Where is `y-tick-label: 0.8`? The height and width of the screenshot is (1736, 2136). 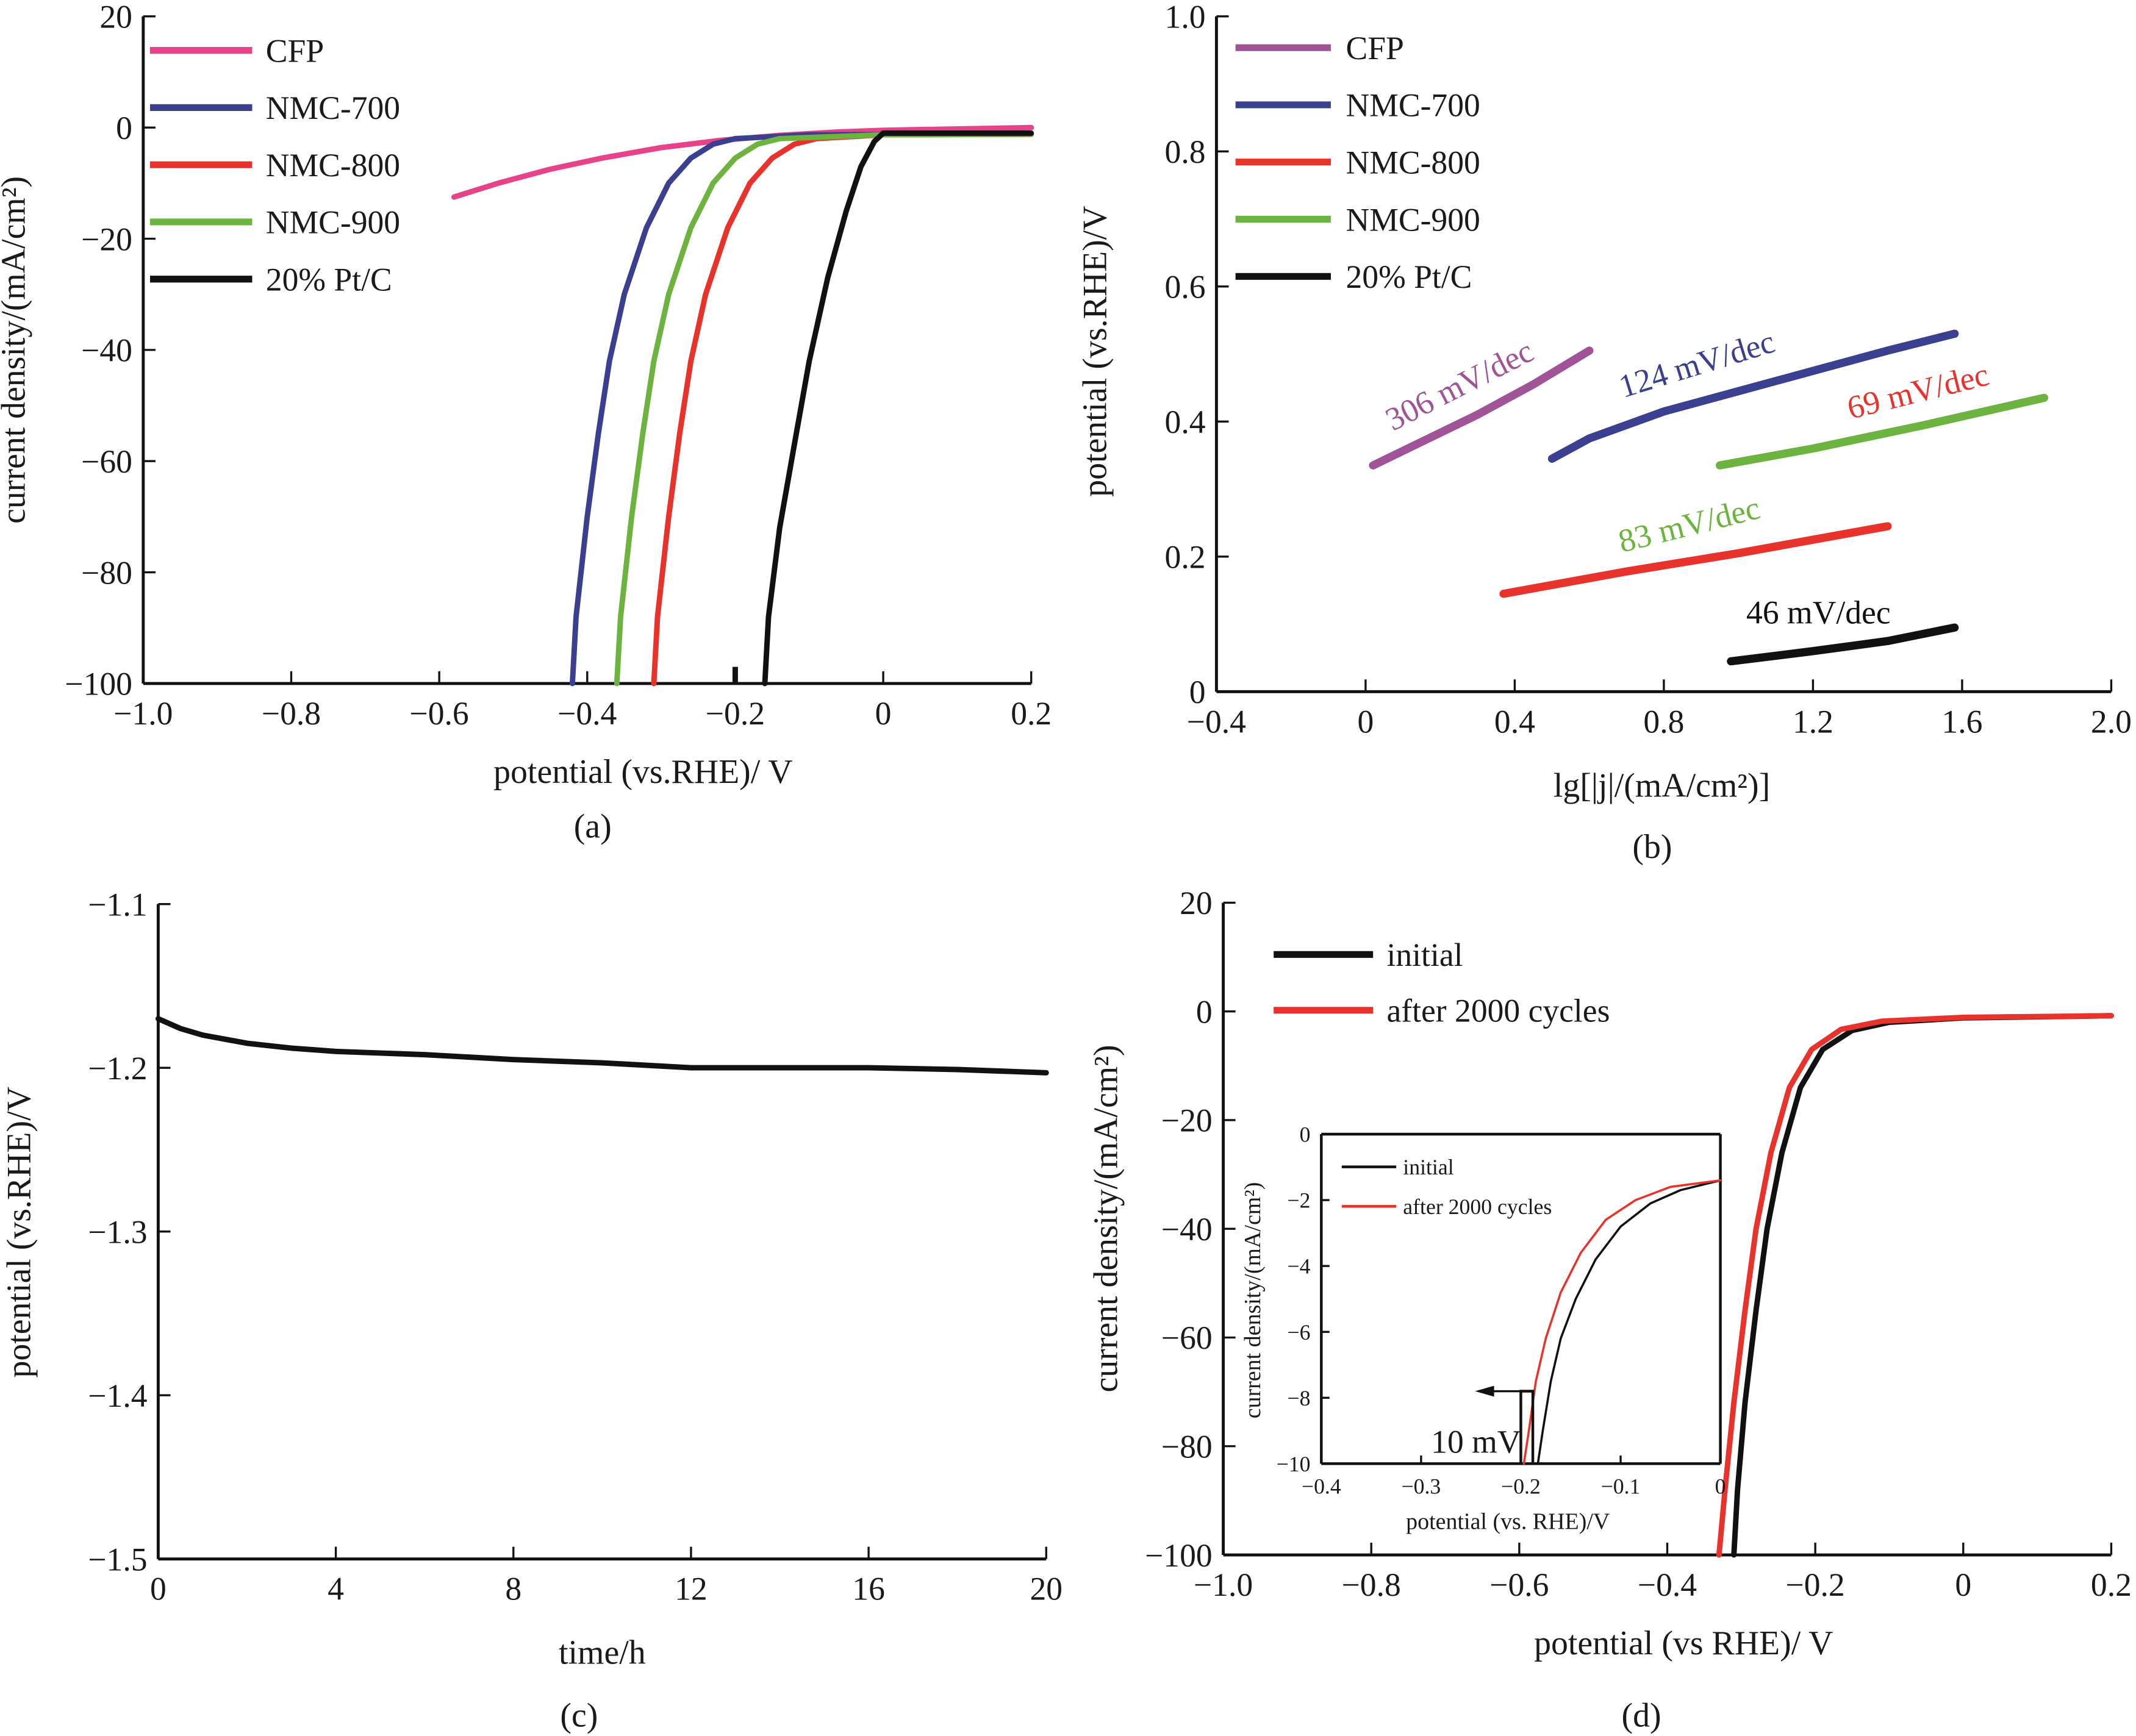
y-tick-label: 0.8 is located at coordinates (1185, 152).